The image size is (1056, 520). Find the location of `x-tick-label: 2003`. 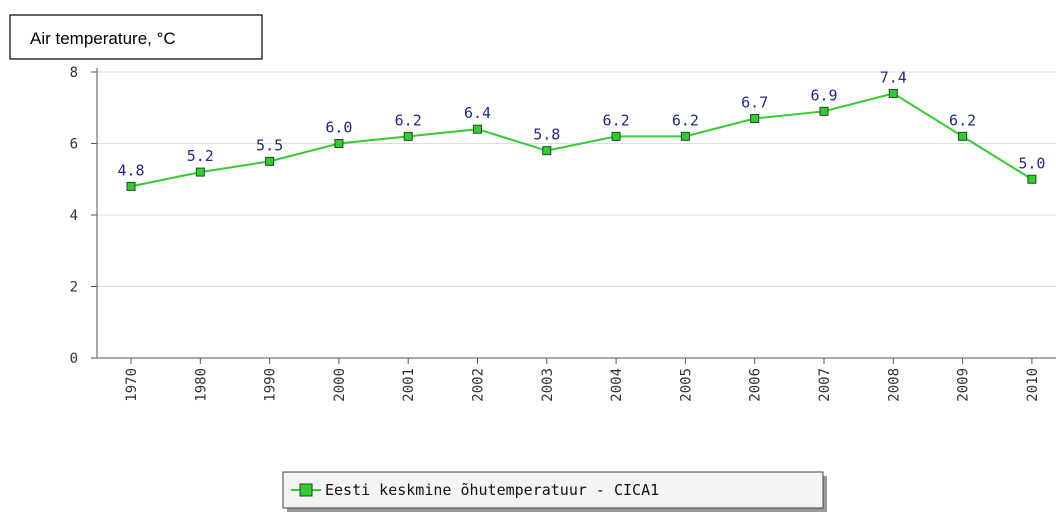

x-tick-label: 2003 is located at coordinates (548, 385).